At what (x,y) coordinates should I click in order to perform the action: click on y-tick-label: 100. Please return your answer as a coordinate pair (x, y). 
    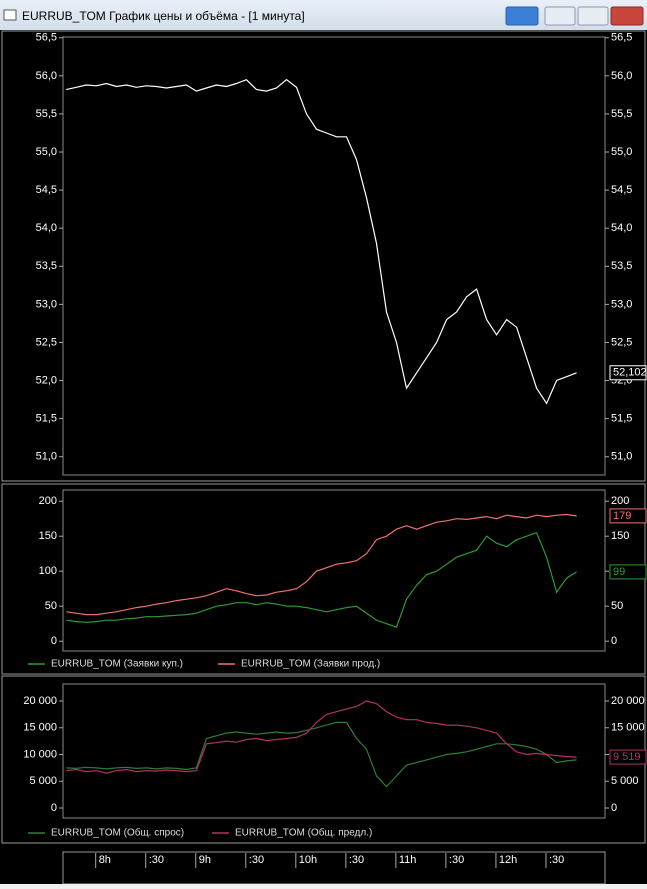
    Looking at the image, I should click on (48, 571).